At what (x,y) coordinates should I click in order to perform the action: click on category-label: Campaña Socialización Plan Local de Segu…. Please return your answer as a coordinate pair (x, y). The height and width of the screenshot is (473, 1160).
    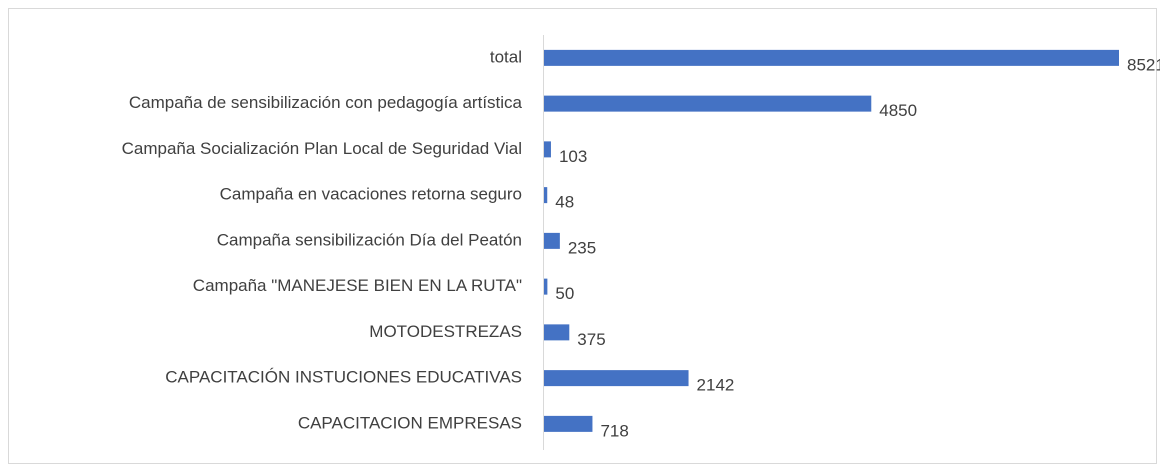
    Looking at the image, I should click on (322, 148).